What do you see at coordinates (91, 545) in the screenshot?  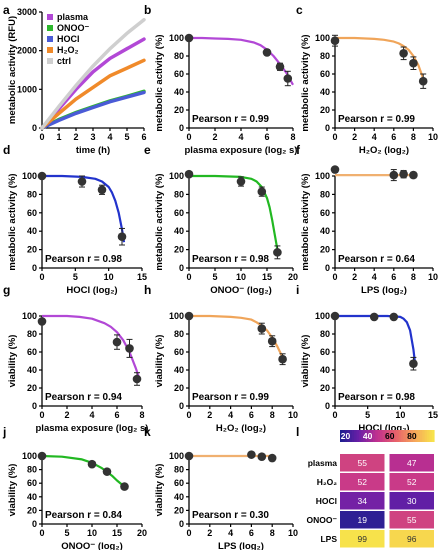 I see `x-axis-label: ONOO⁻ (log₂)` at bounding box center [91, 545].